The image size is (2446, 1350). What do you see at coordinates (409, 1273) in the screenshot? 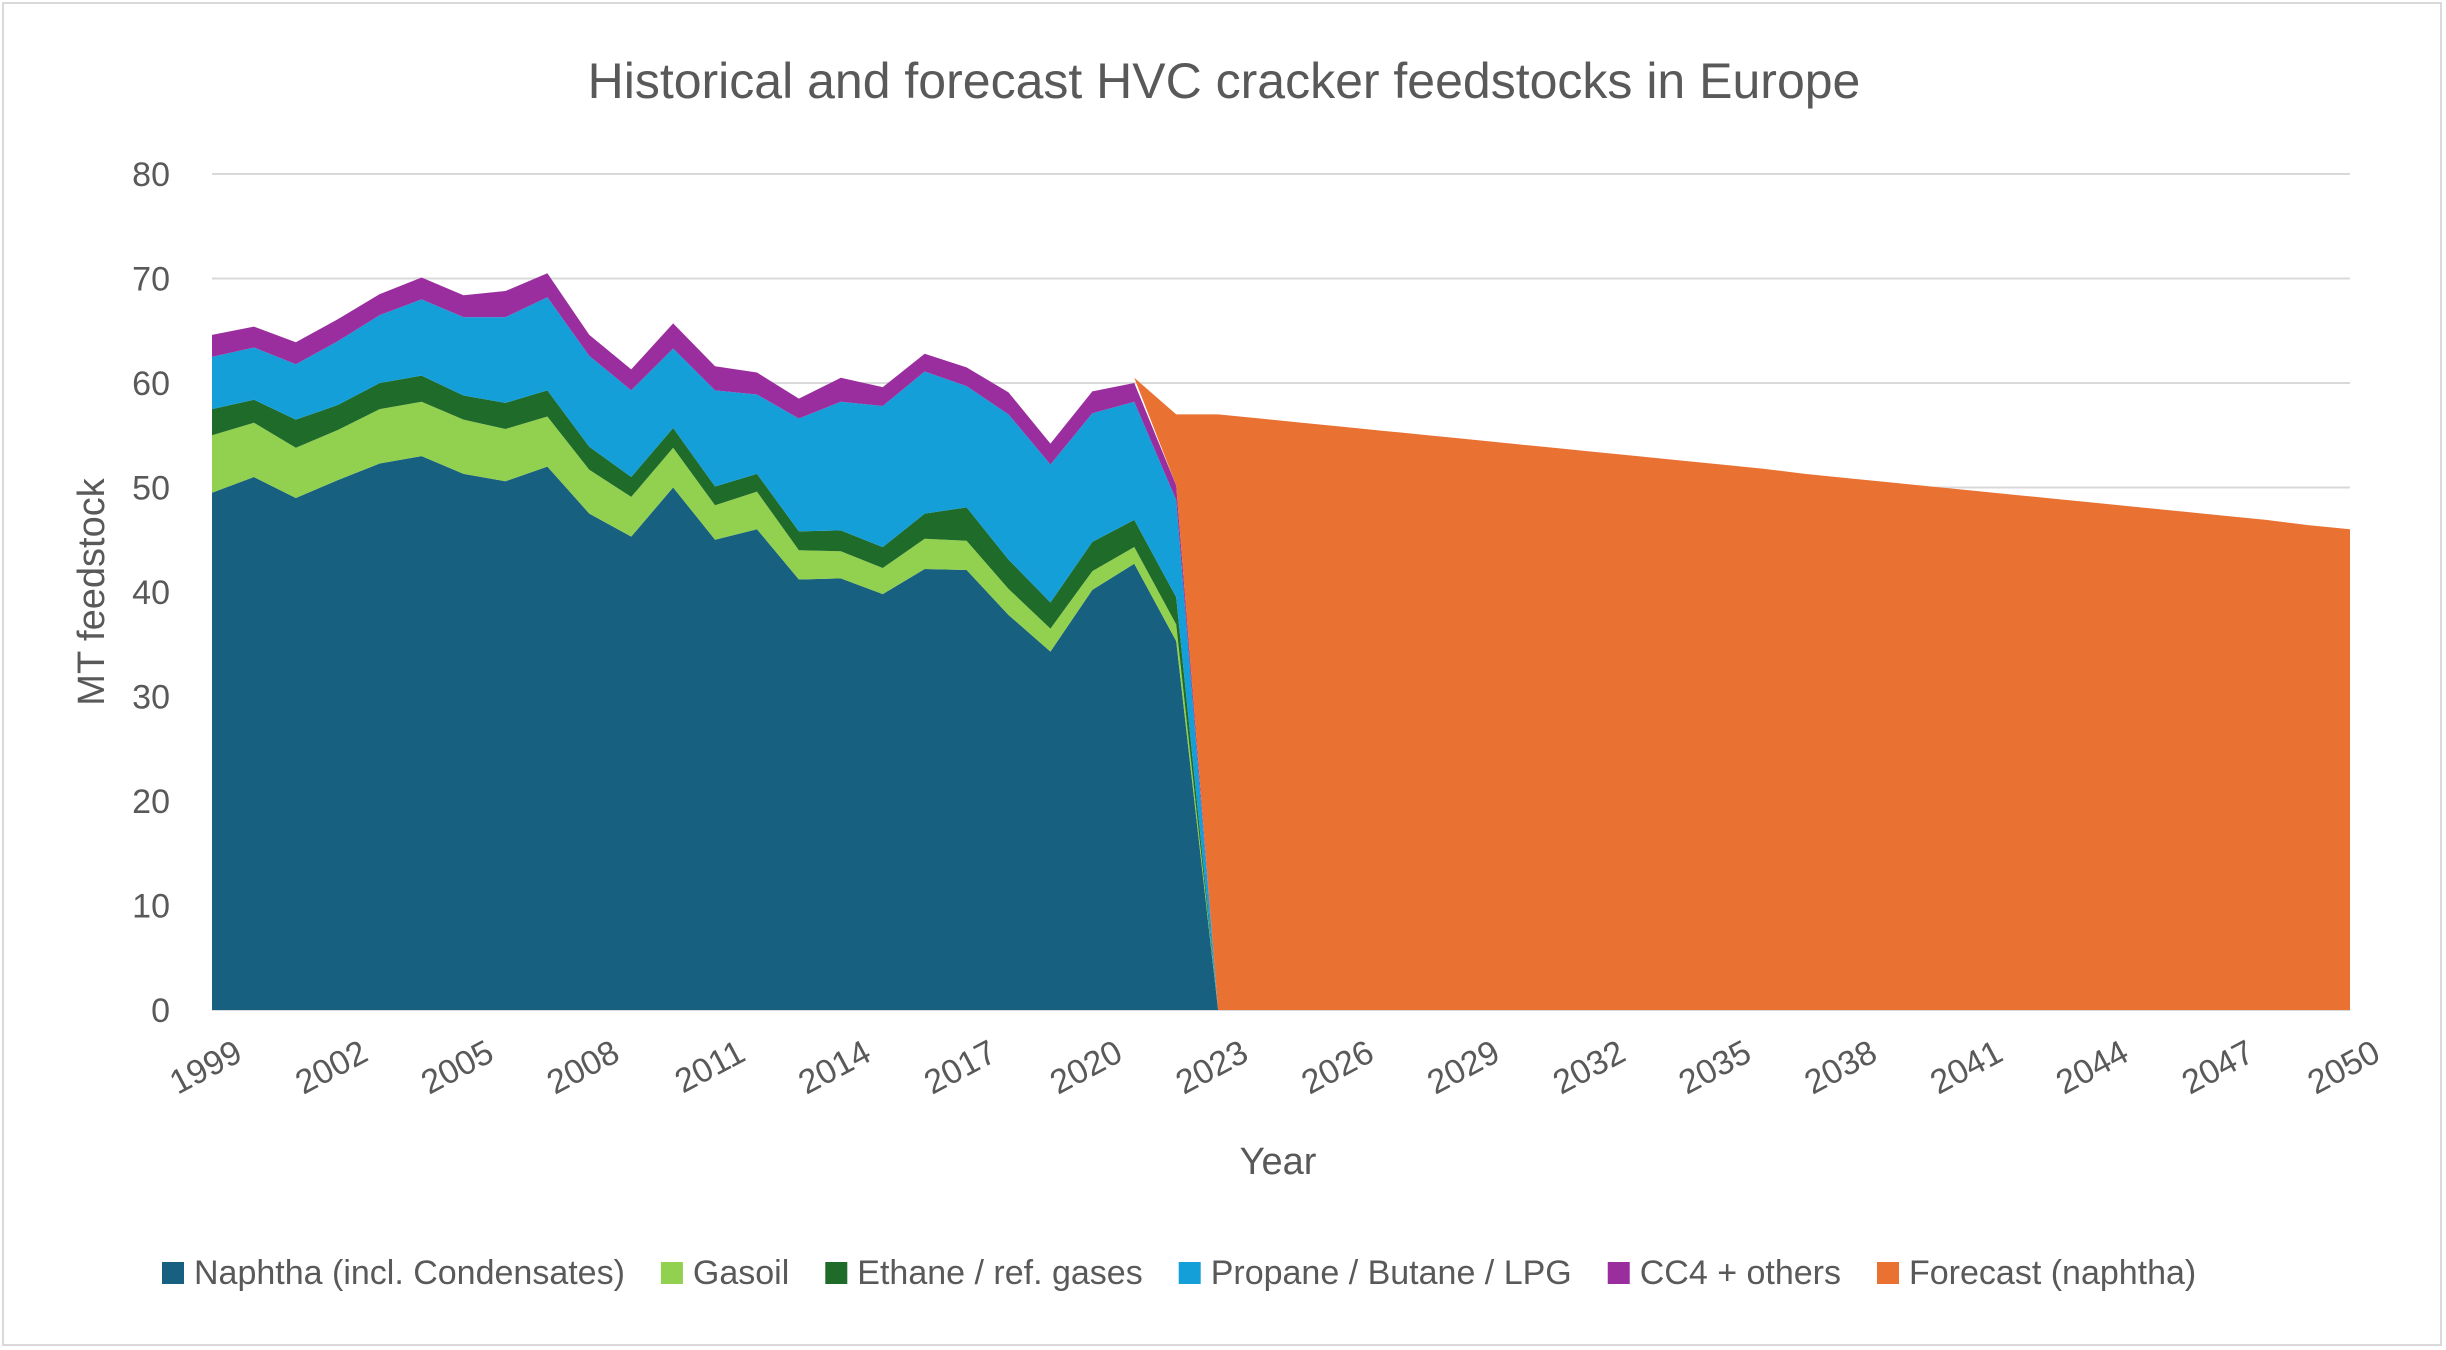
I see `legend-item-label: Naphtha (incl. Condensates)` at bounding box center [409, 1273].